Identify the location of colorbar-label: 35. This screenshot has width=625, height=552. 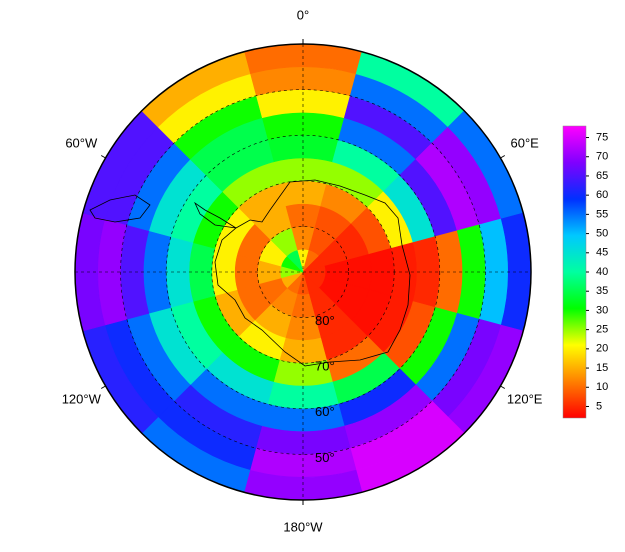
(602, 291).